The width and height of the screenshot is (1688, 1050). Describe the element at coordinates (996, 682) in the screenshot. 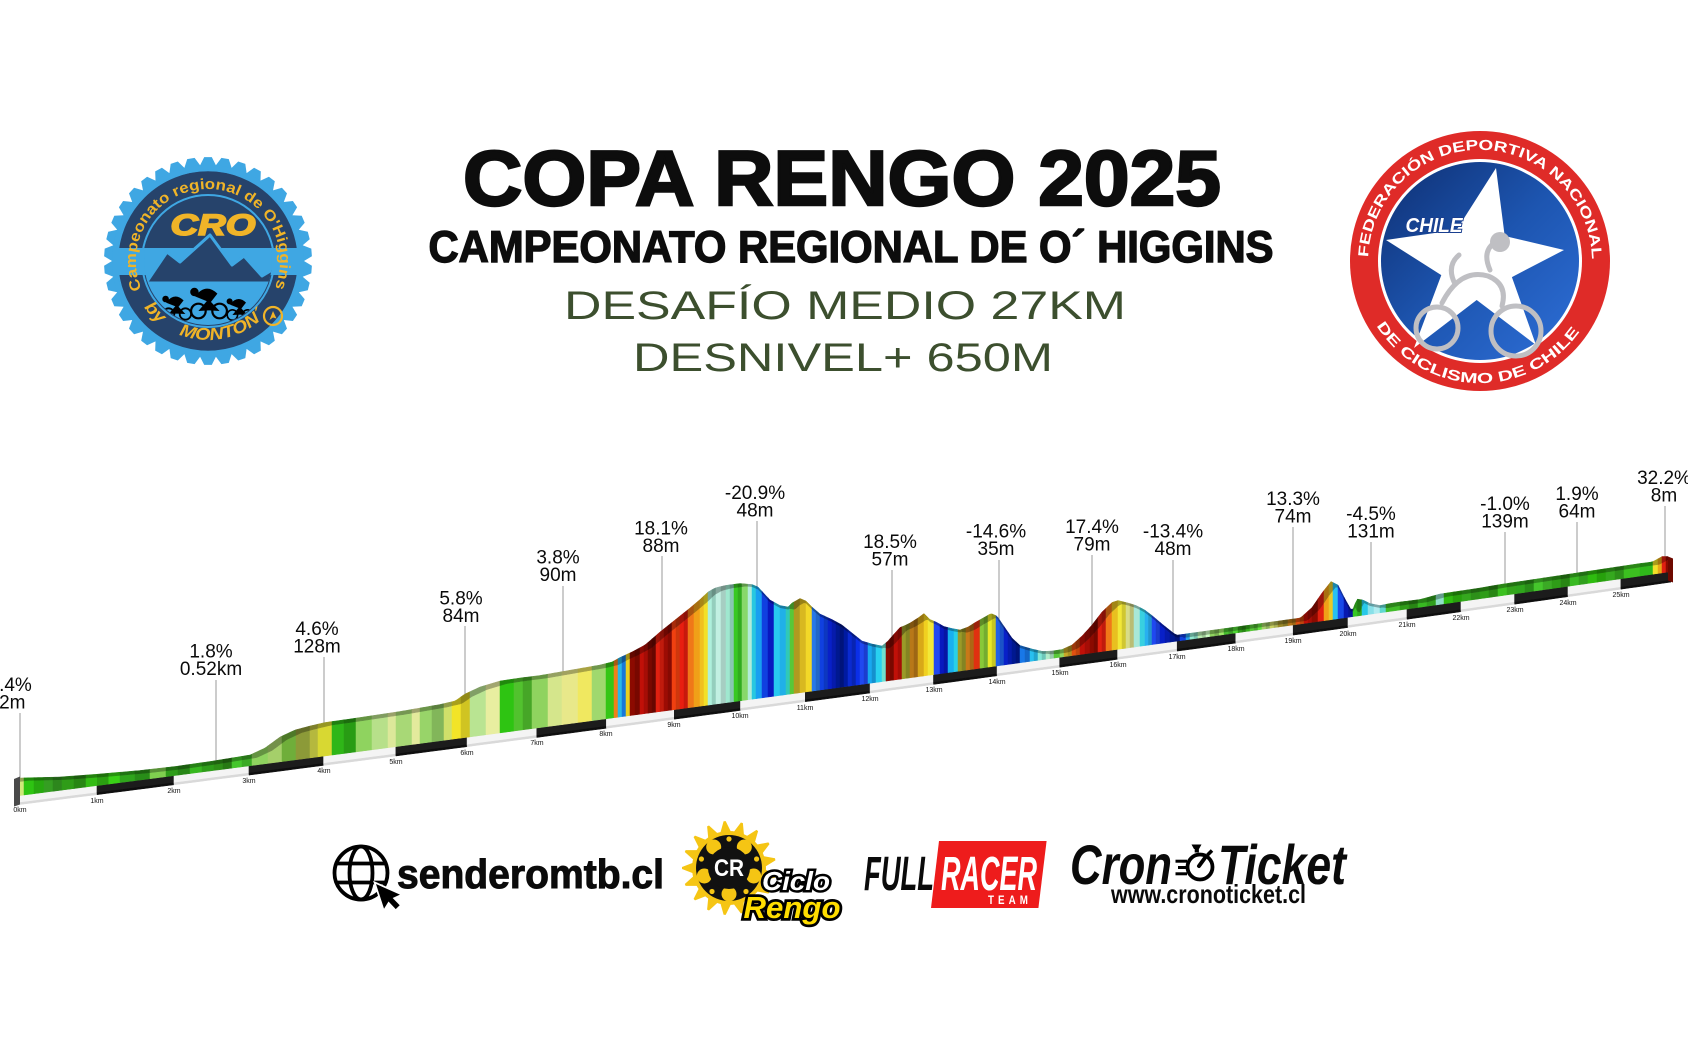

I see `svg-text: 14km` at that location.